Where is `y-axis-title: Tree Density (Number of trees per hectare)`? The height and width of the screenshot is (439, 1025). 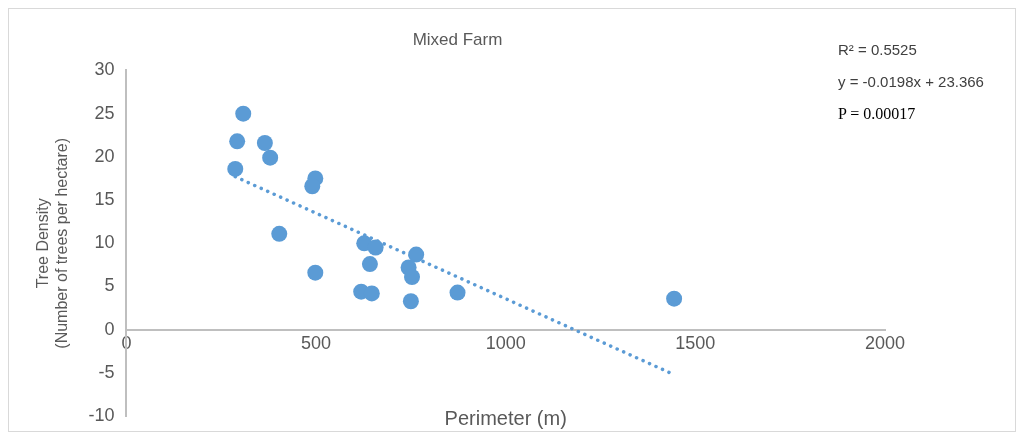
y-axis-title: Tree Density (Number of trees per hectare) is located at coordinates (52, 243).